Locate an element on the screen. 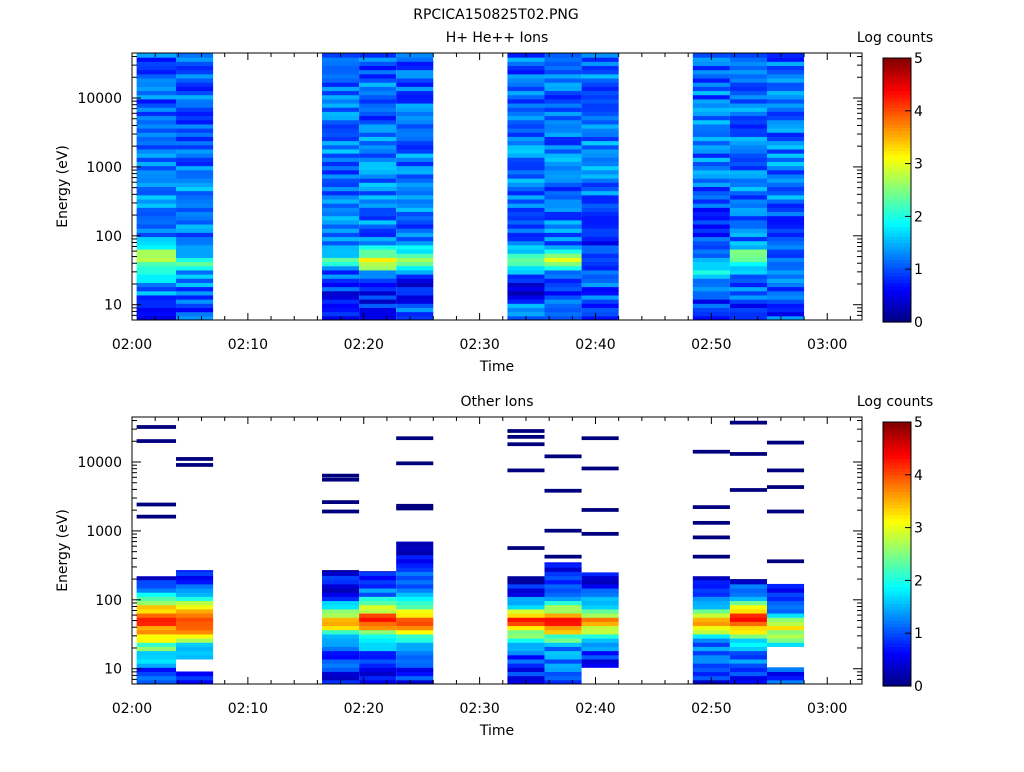  y-tick-label: 10 is located at coordinates (113, 306).